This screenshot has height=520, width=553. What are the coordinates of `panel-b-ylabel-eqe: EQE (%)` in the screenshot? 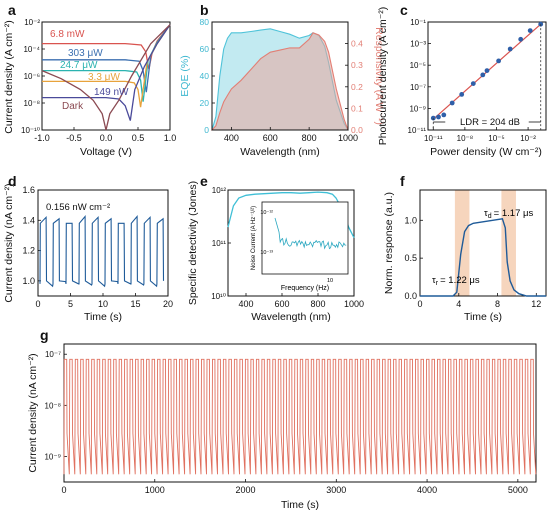 It's located at (185, 75).